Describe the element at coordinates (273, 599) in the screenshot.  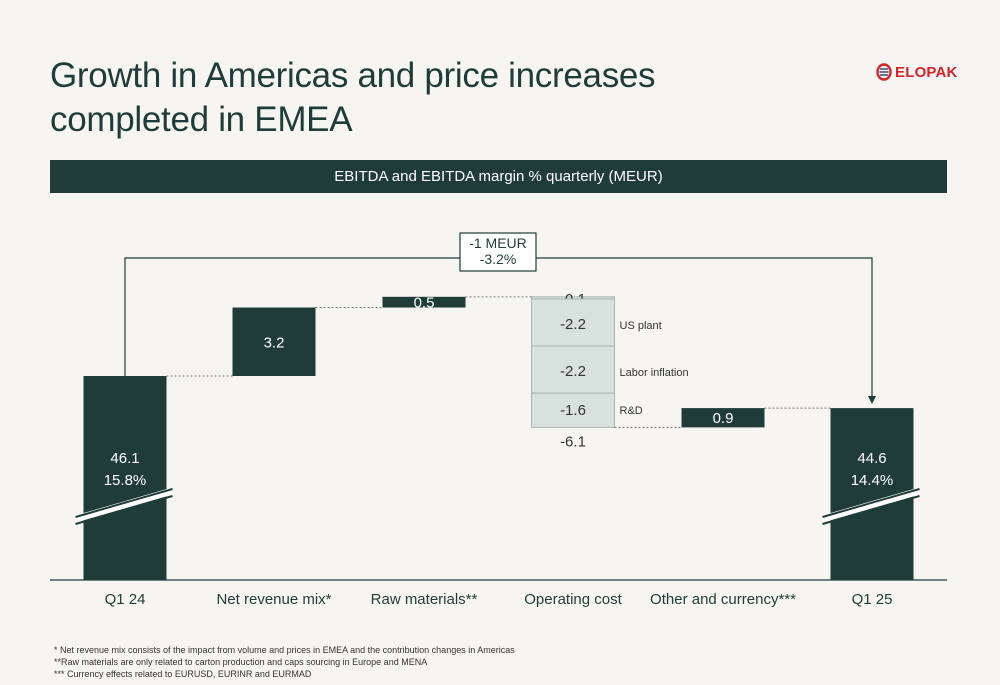
I see `category-label: Net revenue mix*` at that location.